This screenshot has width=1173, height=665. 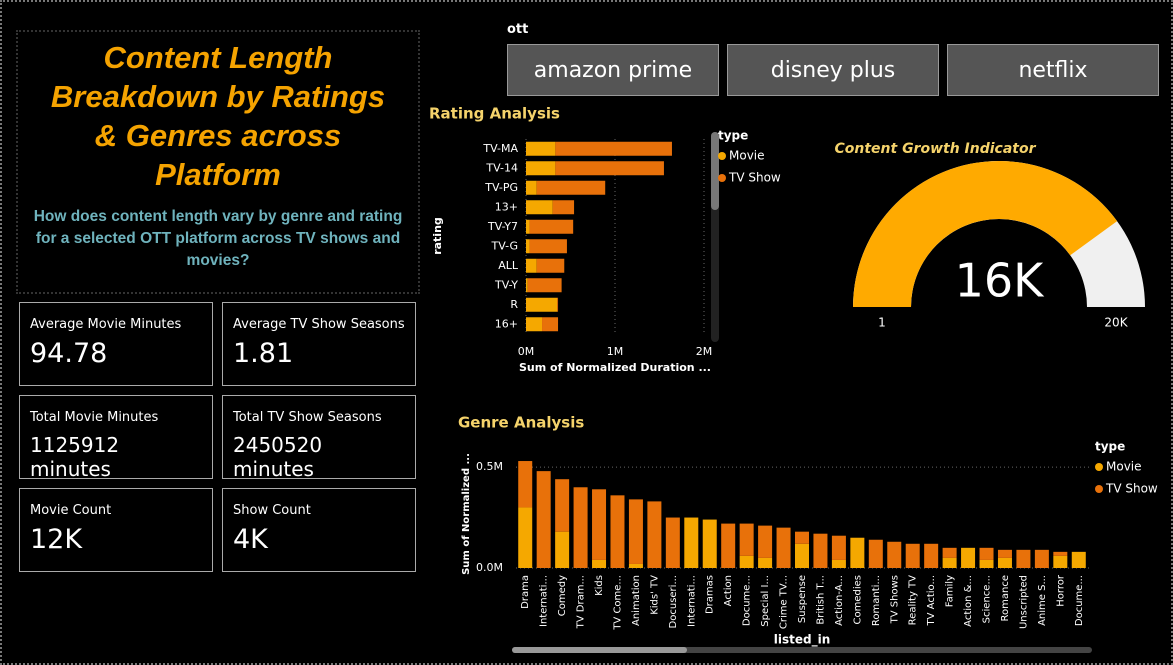 I want to click on kpi-label: Movie Count, so click(x=71, y=510).